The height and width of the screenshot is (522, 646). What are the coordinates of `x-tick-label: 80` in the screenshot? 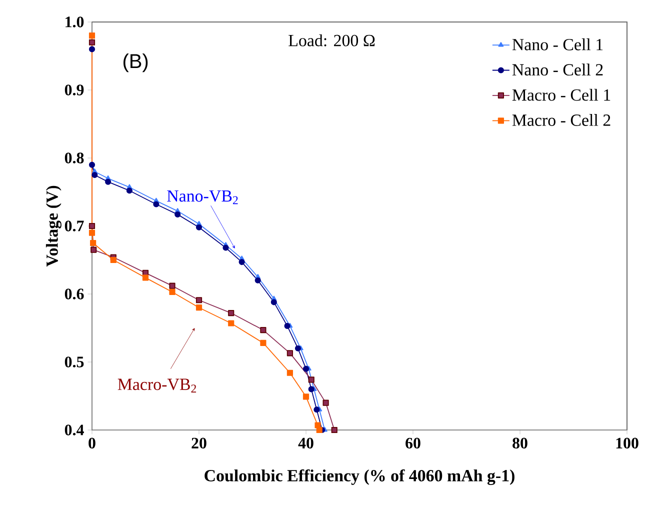 It's located at (520, 443).